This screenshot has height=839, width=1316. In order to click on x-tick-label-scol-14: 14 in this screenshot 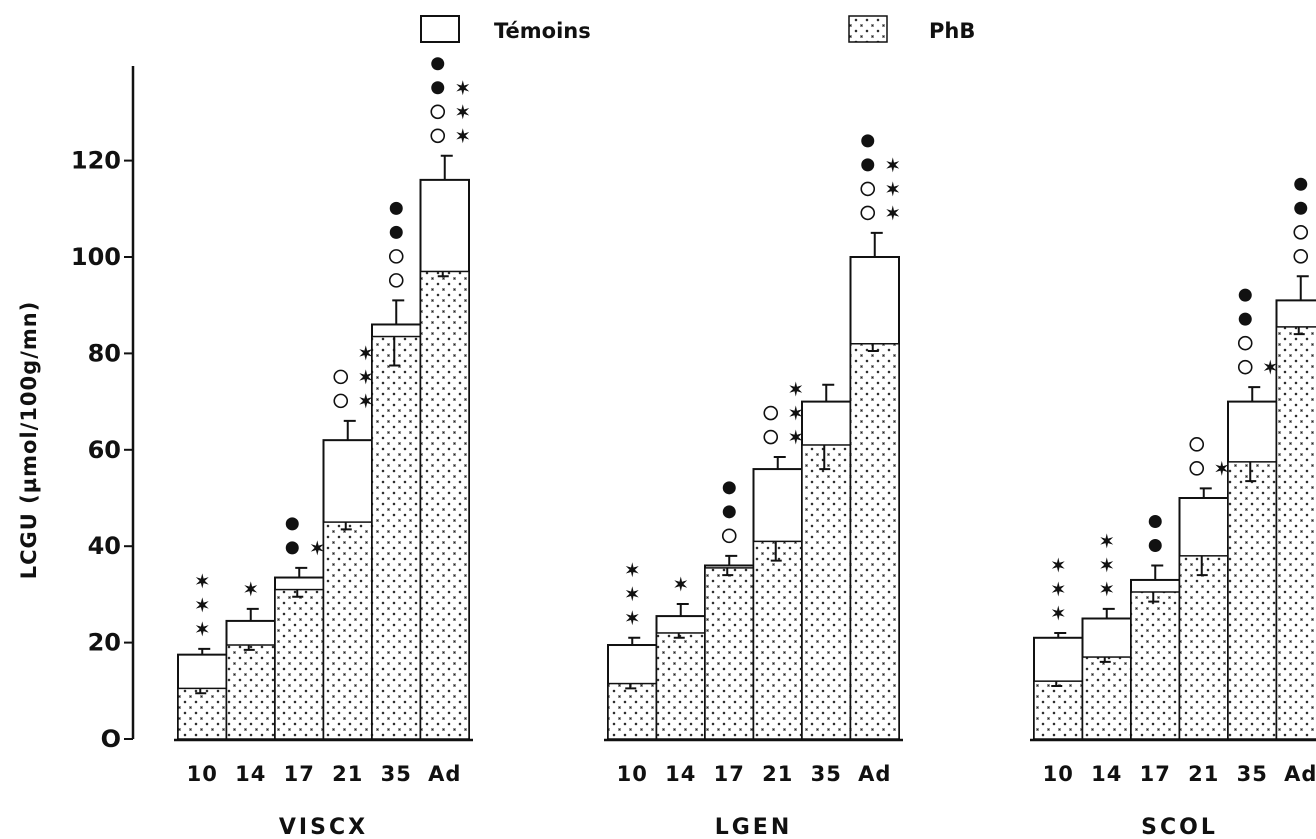, I will do `click(1106, 774)`.